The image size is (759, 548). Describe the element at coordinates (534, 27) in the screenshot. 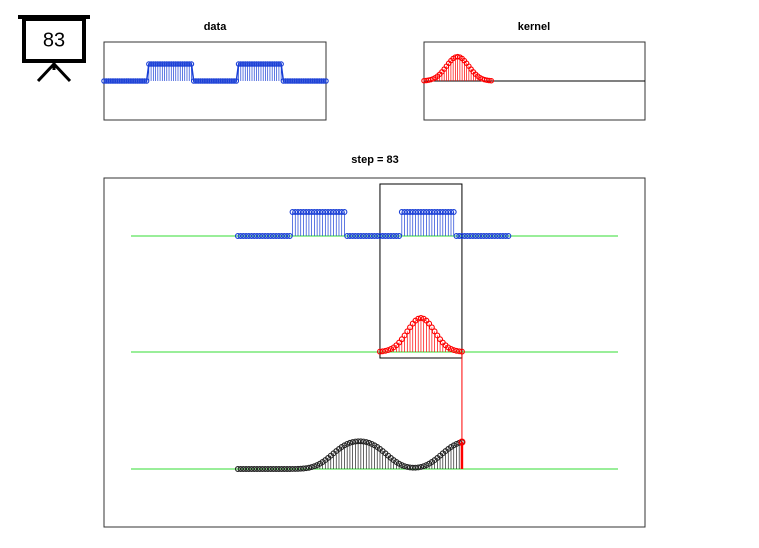

I see `chart-title: kernel` at that location.